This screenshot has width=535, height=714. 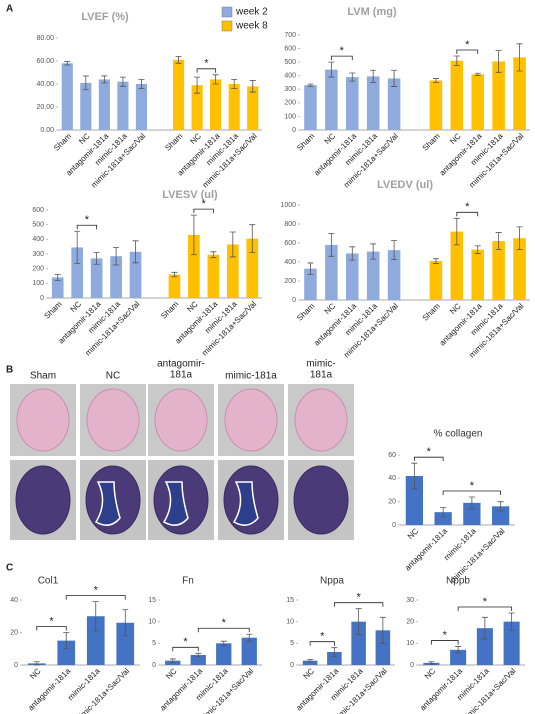 What do you see at coordinates (288, 205) in the screenshot?
I see `y-tick-label: 1000` at bounding box center [288, 205].